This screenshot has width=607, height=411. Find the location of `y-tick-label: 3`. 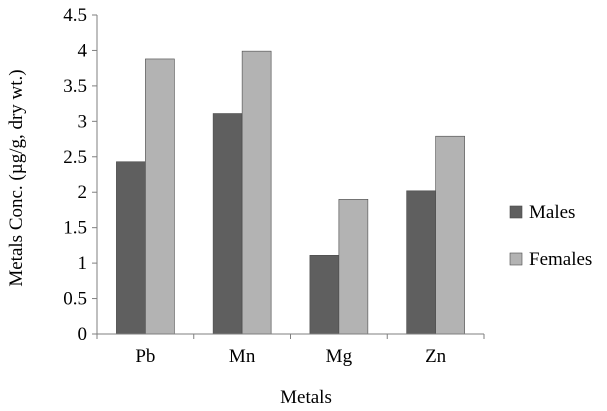

y-tick-label: 3 is located at coordinates (83, 121).